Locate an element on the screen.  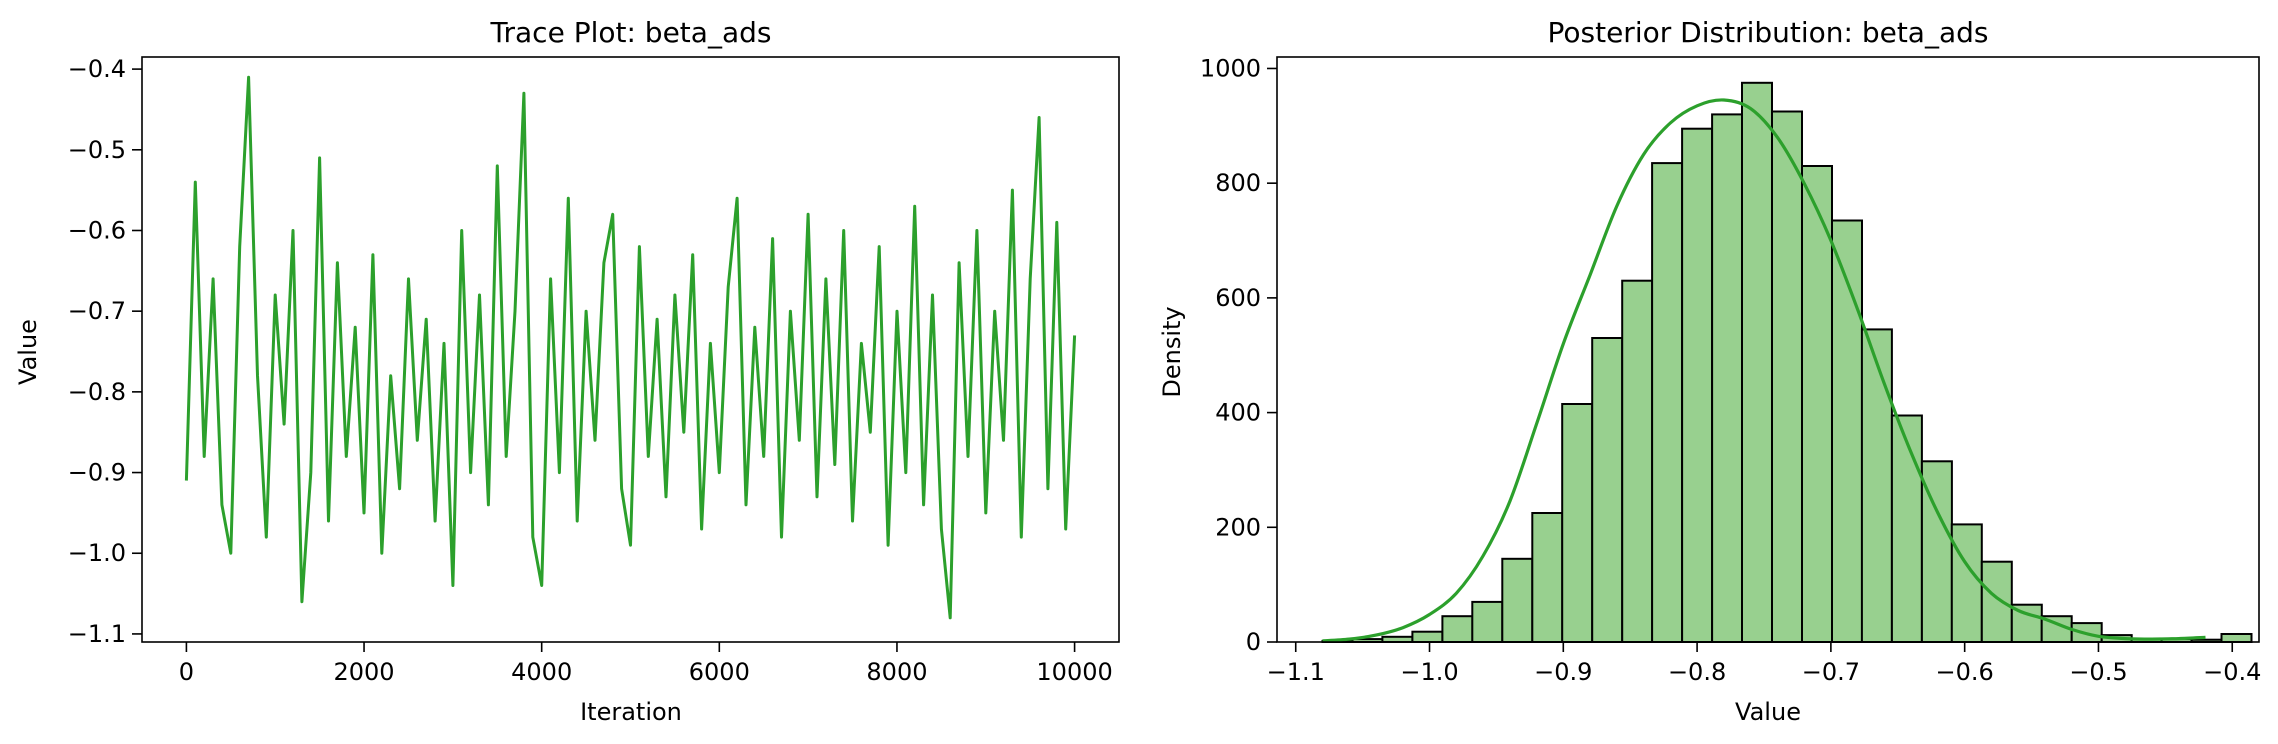
histogram-x-tick-label: −0.5 is located at coordinates (2098, 672).